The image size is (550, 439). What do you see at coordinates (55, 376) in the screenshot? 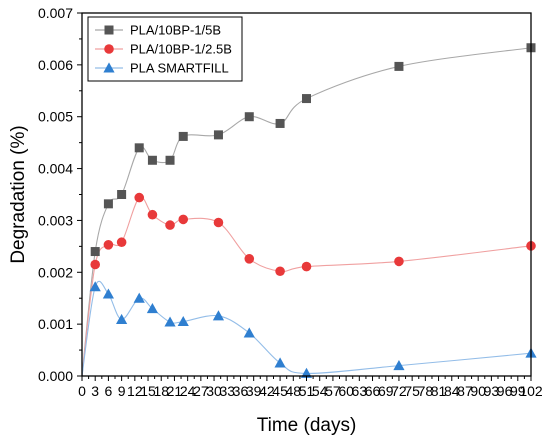
I see `y-tick-label: 0.000` at bounding box center [55, 376].